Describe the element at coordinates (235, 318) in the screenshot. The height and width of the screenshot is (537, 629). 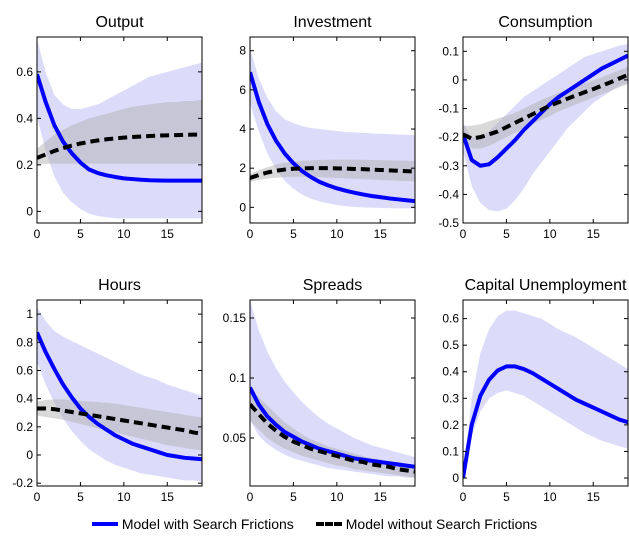
I see `y-tick-label: 0.15` at that location.